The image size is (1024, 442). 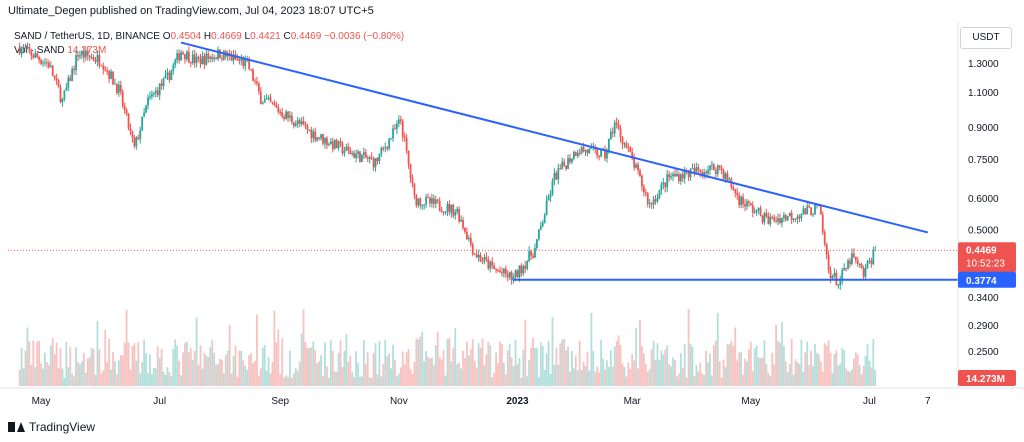 What do you see at coordinates (986, 38) in the screenshot?
I see `currency-button: USDT` at bounding box center [986, 38].